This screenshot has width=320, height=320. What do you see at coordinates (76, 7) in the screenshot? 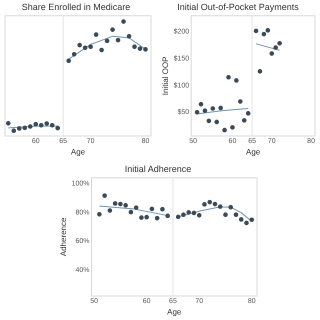
I see `chart-title: Share Enrolled in Medicare` at bounding box center [76, 7].